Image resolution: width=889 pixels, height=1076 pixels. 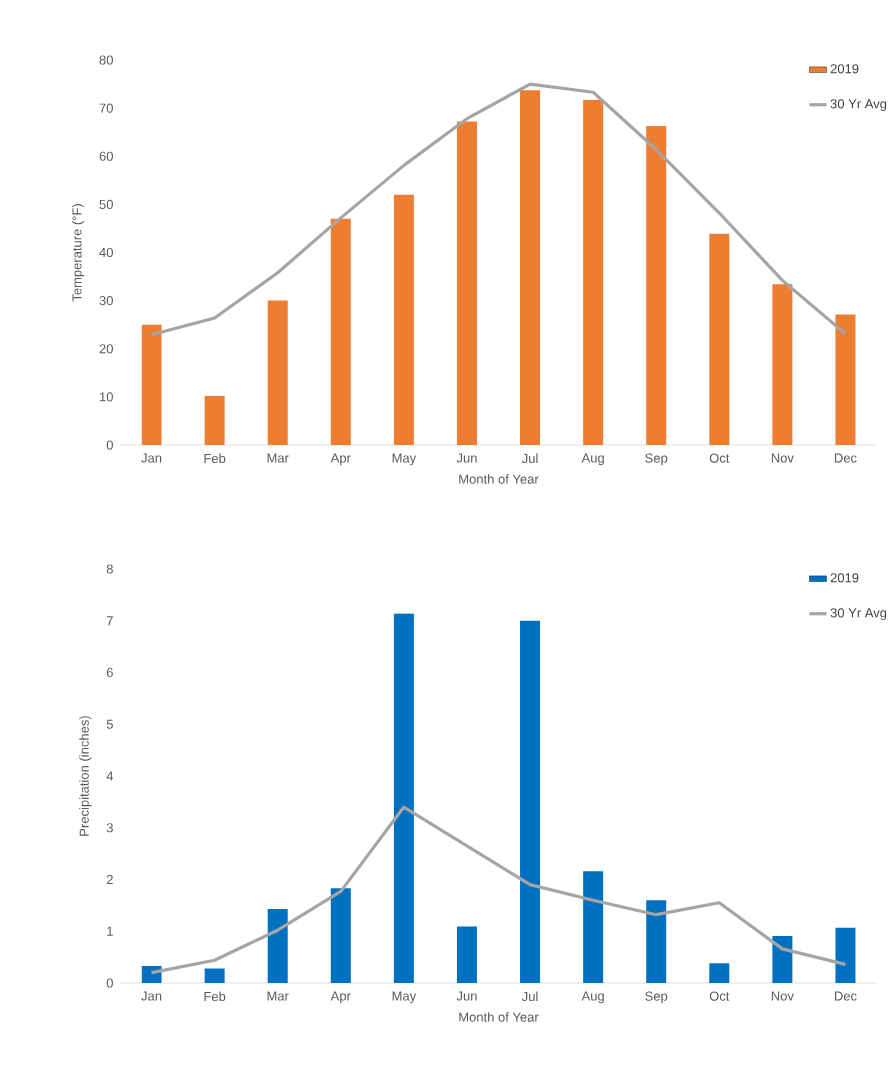 I want to click on y-tick-label: 50, so click(x=106, y=204).